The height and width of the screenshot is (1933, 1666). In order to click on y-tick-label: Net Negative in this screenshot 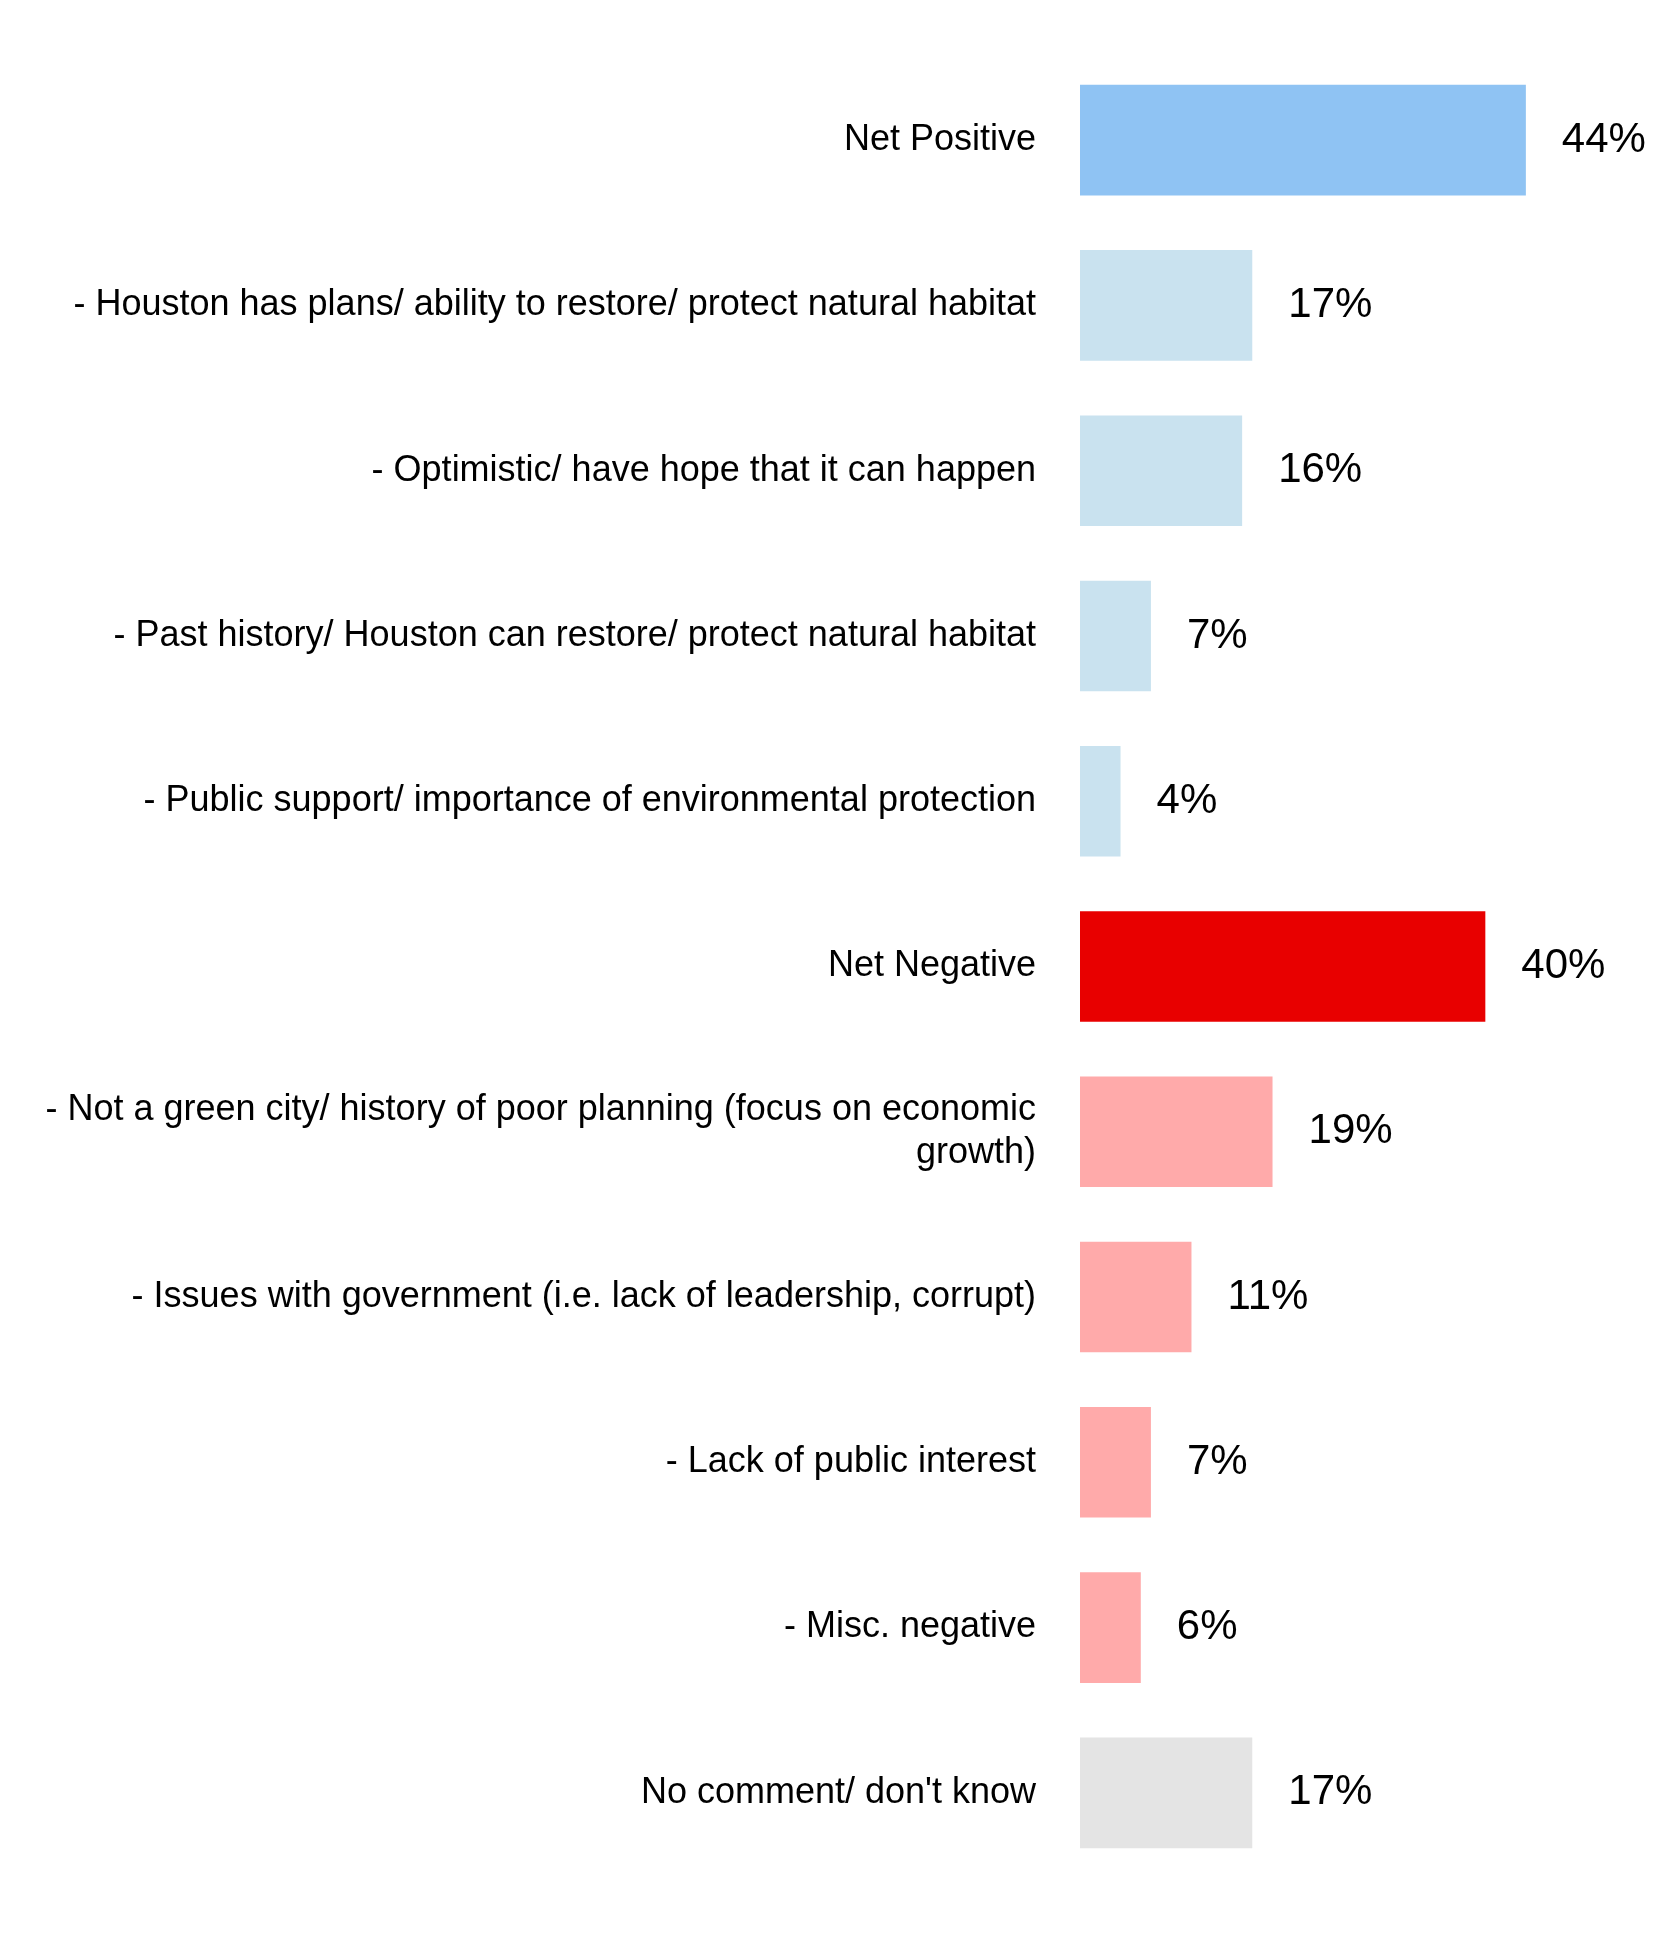, I will do `click(931, 964)`.